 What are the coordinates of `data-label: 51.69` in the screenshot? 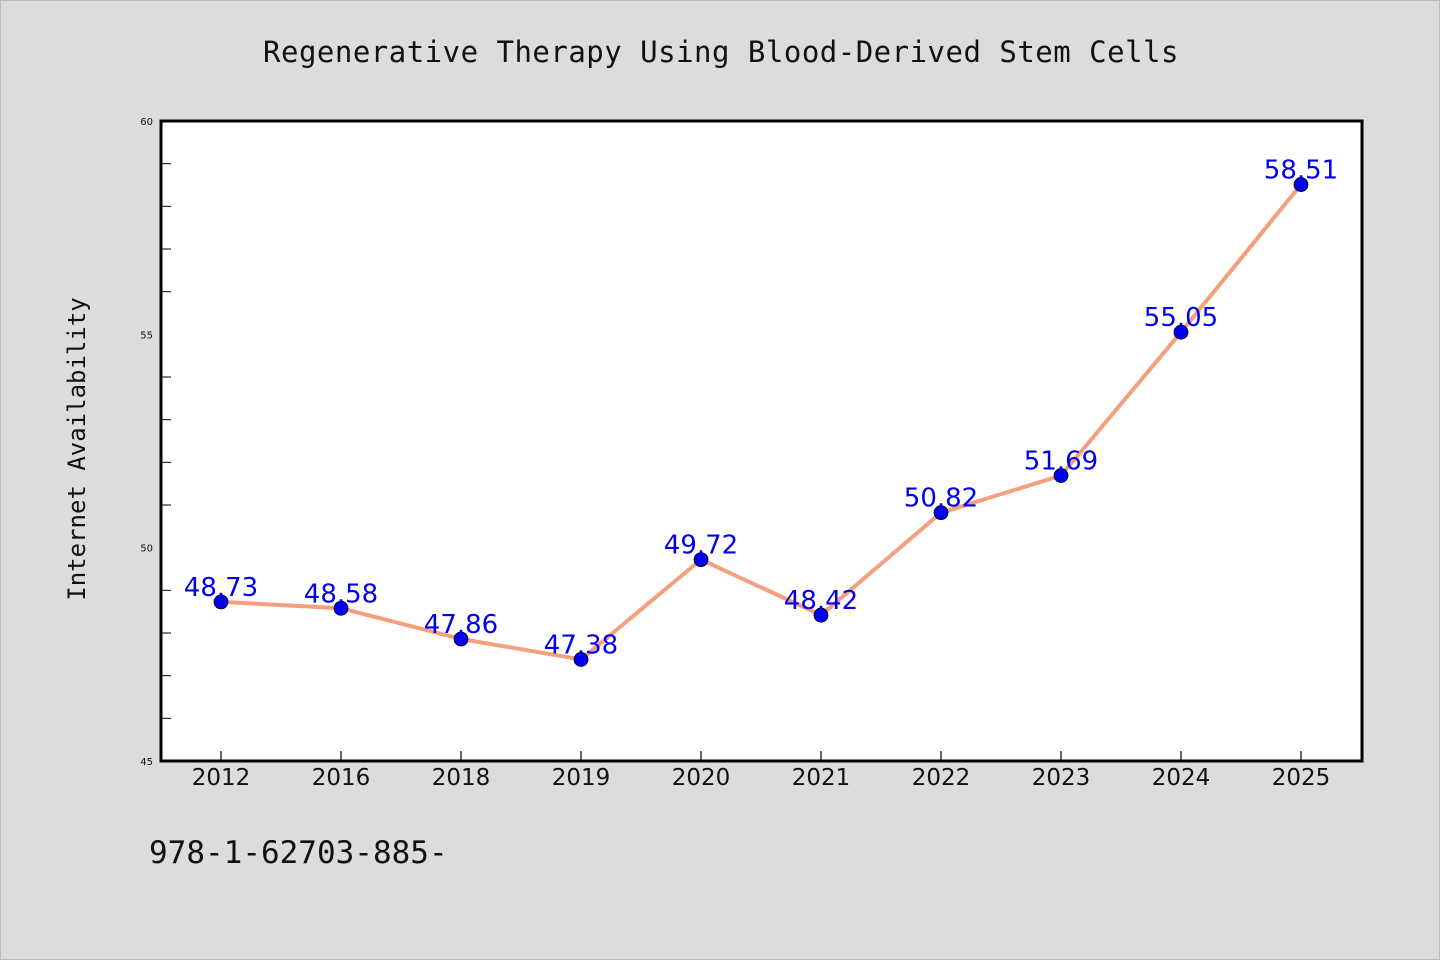 It's located at (1061, 462).